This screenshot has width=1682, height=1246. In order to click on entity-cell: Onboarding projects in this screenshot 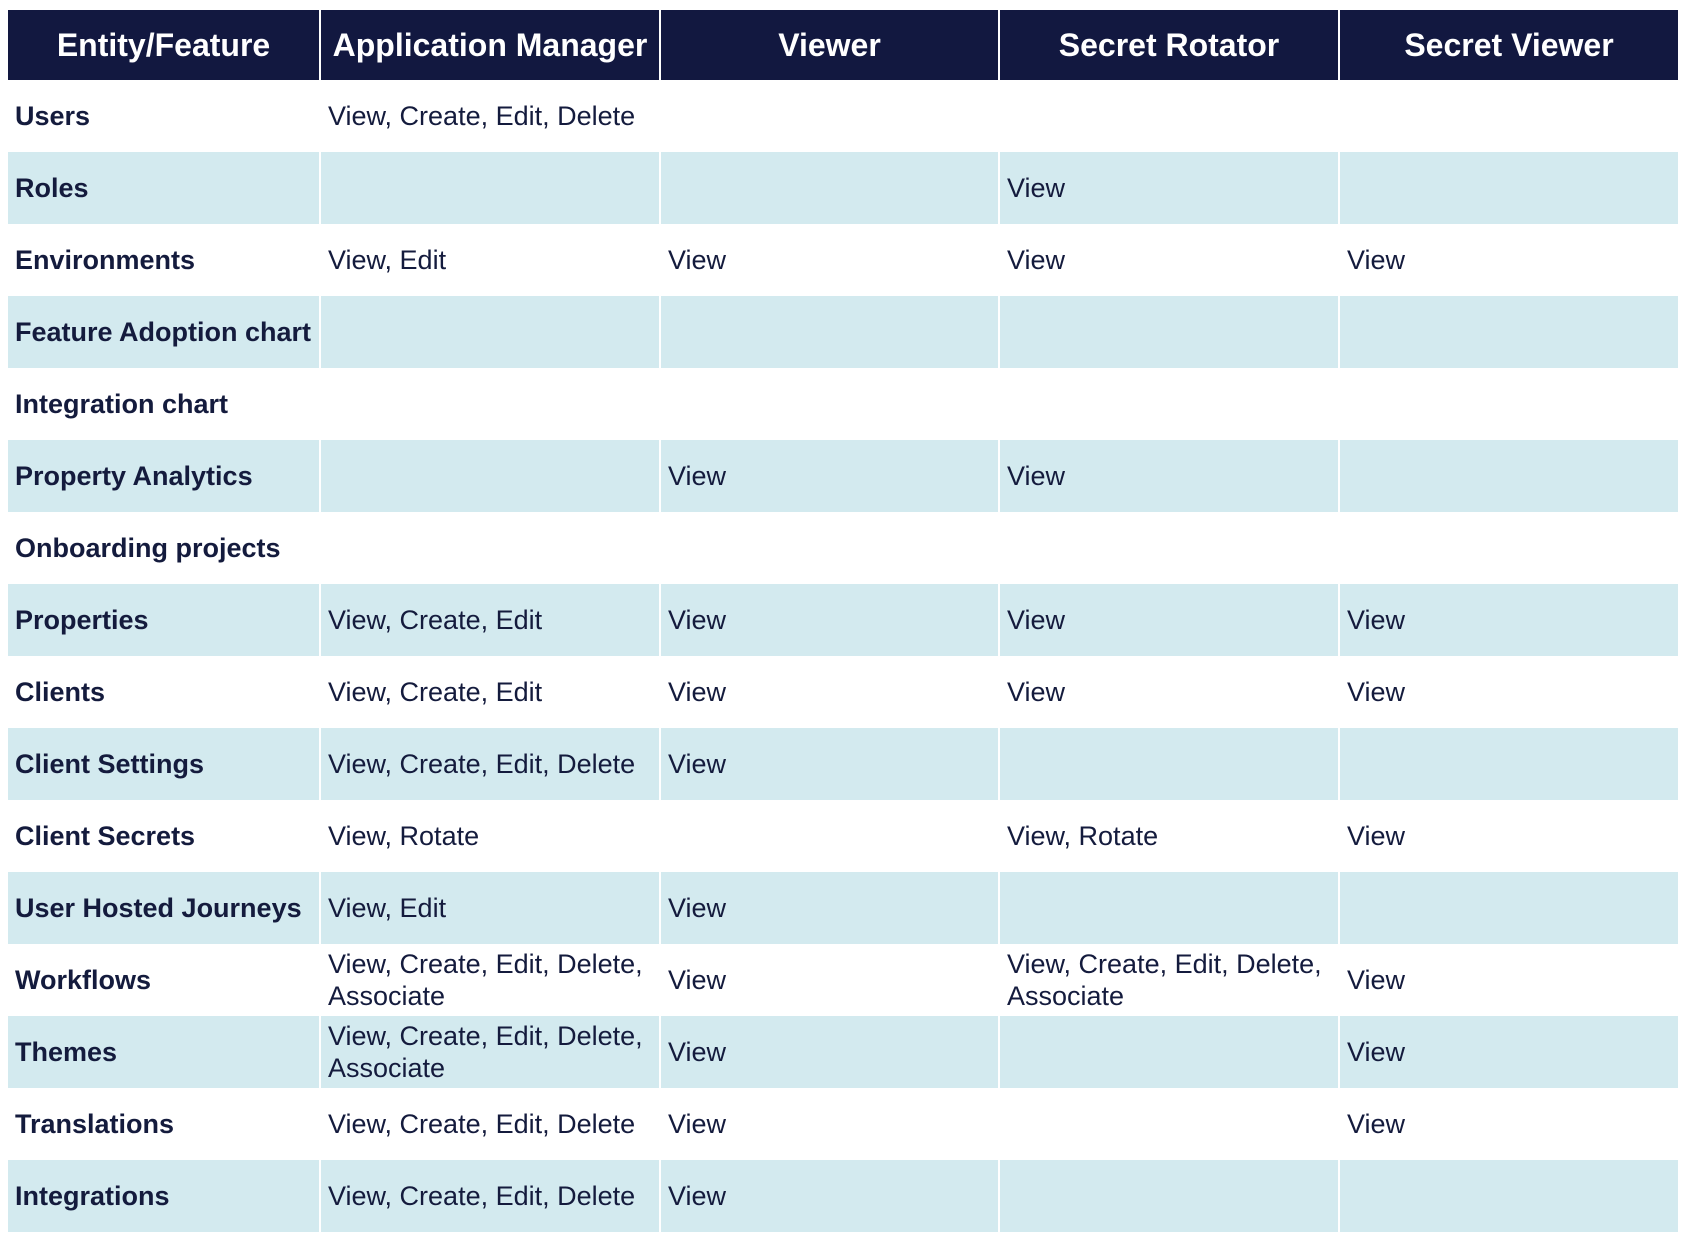, I will do `click(164, 548)`.